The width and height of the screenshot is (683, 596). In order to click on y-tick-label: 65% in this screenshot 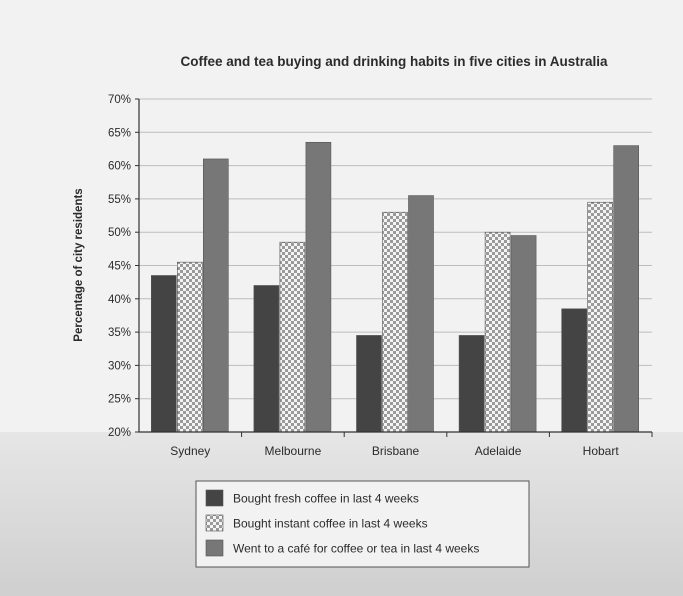, I will do `click(119, 133)`.